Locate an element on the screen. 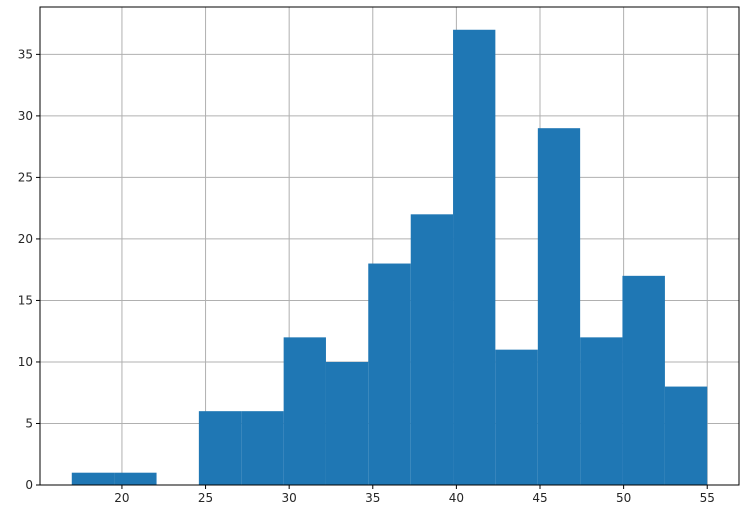 The width and height of the screenshot is (751, 517). x-tick-label: 20 is located at coordinates (121, 498).